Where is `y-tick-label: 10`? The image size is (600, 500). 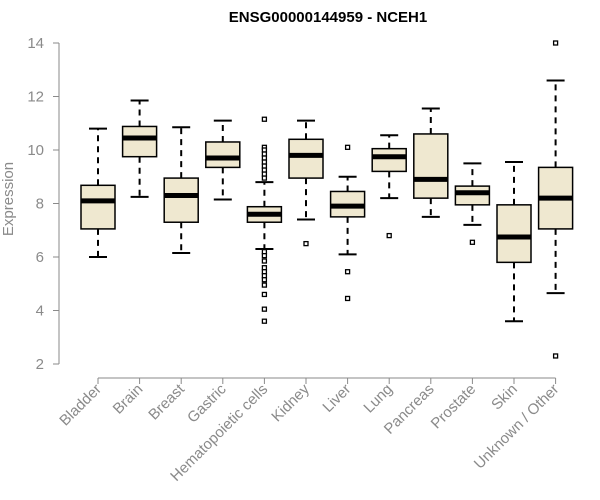 y-tick-label: 10 is located at coordinates (35, 150).